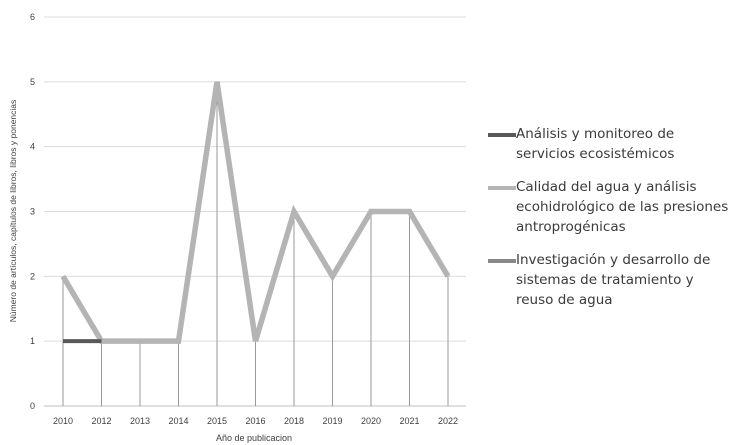 This screenshot has width=735, height=445. What do you see at coordinates (32, 406) in the screenshot?
I see `y-tick-label-0: 0` at bounding box center [32, 406].